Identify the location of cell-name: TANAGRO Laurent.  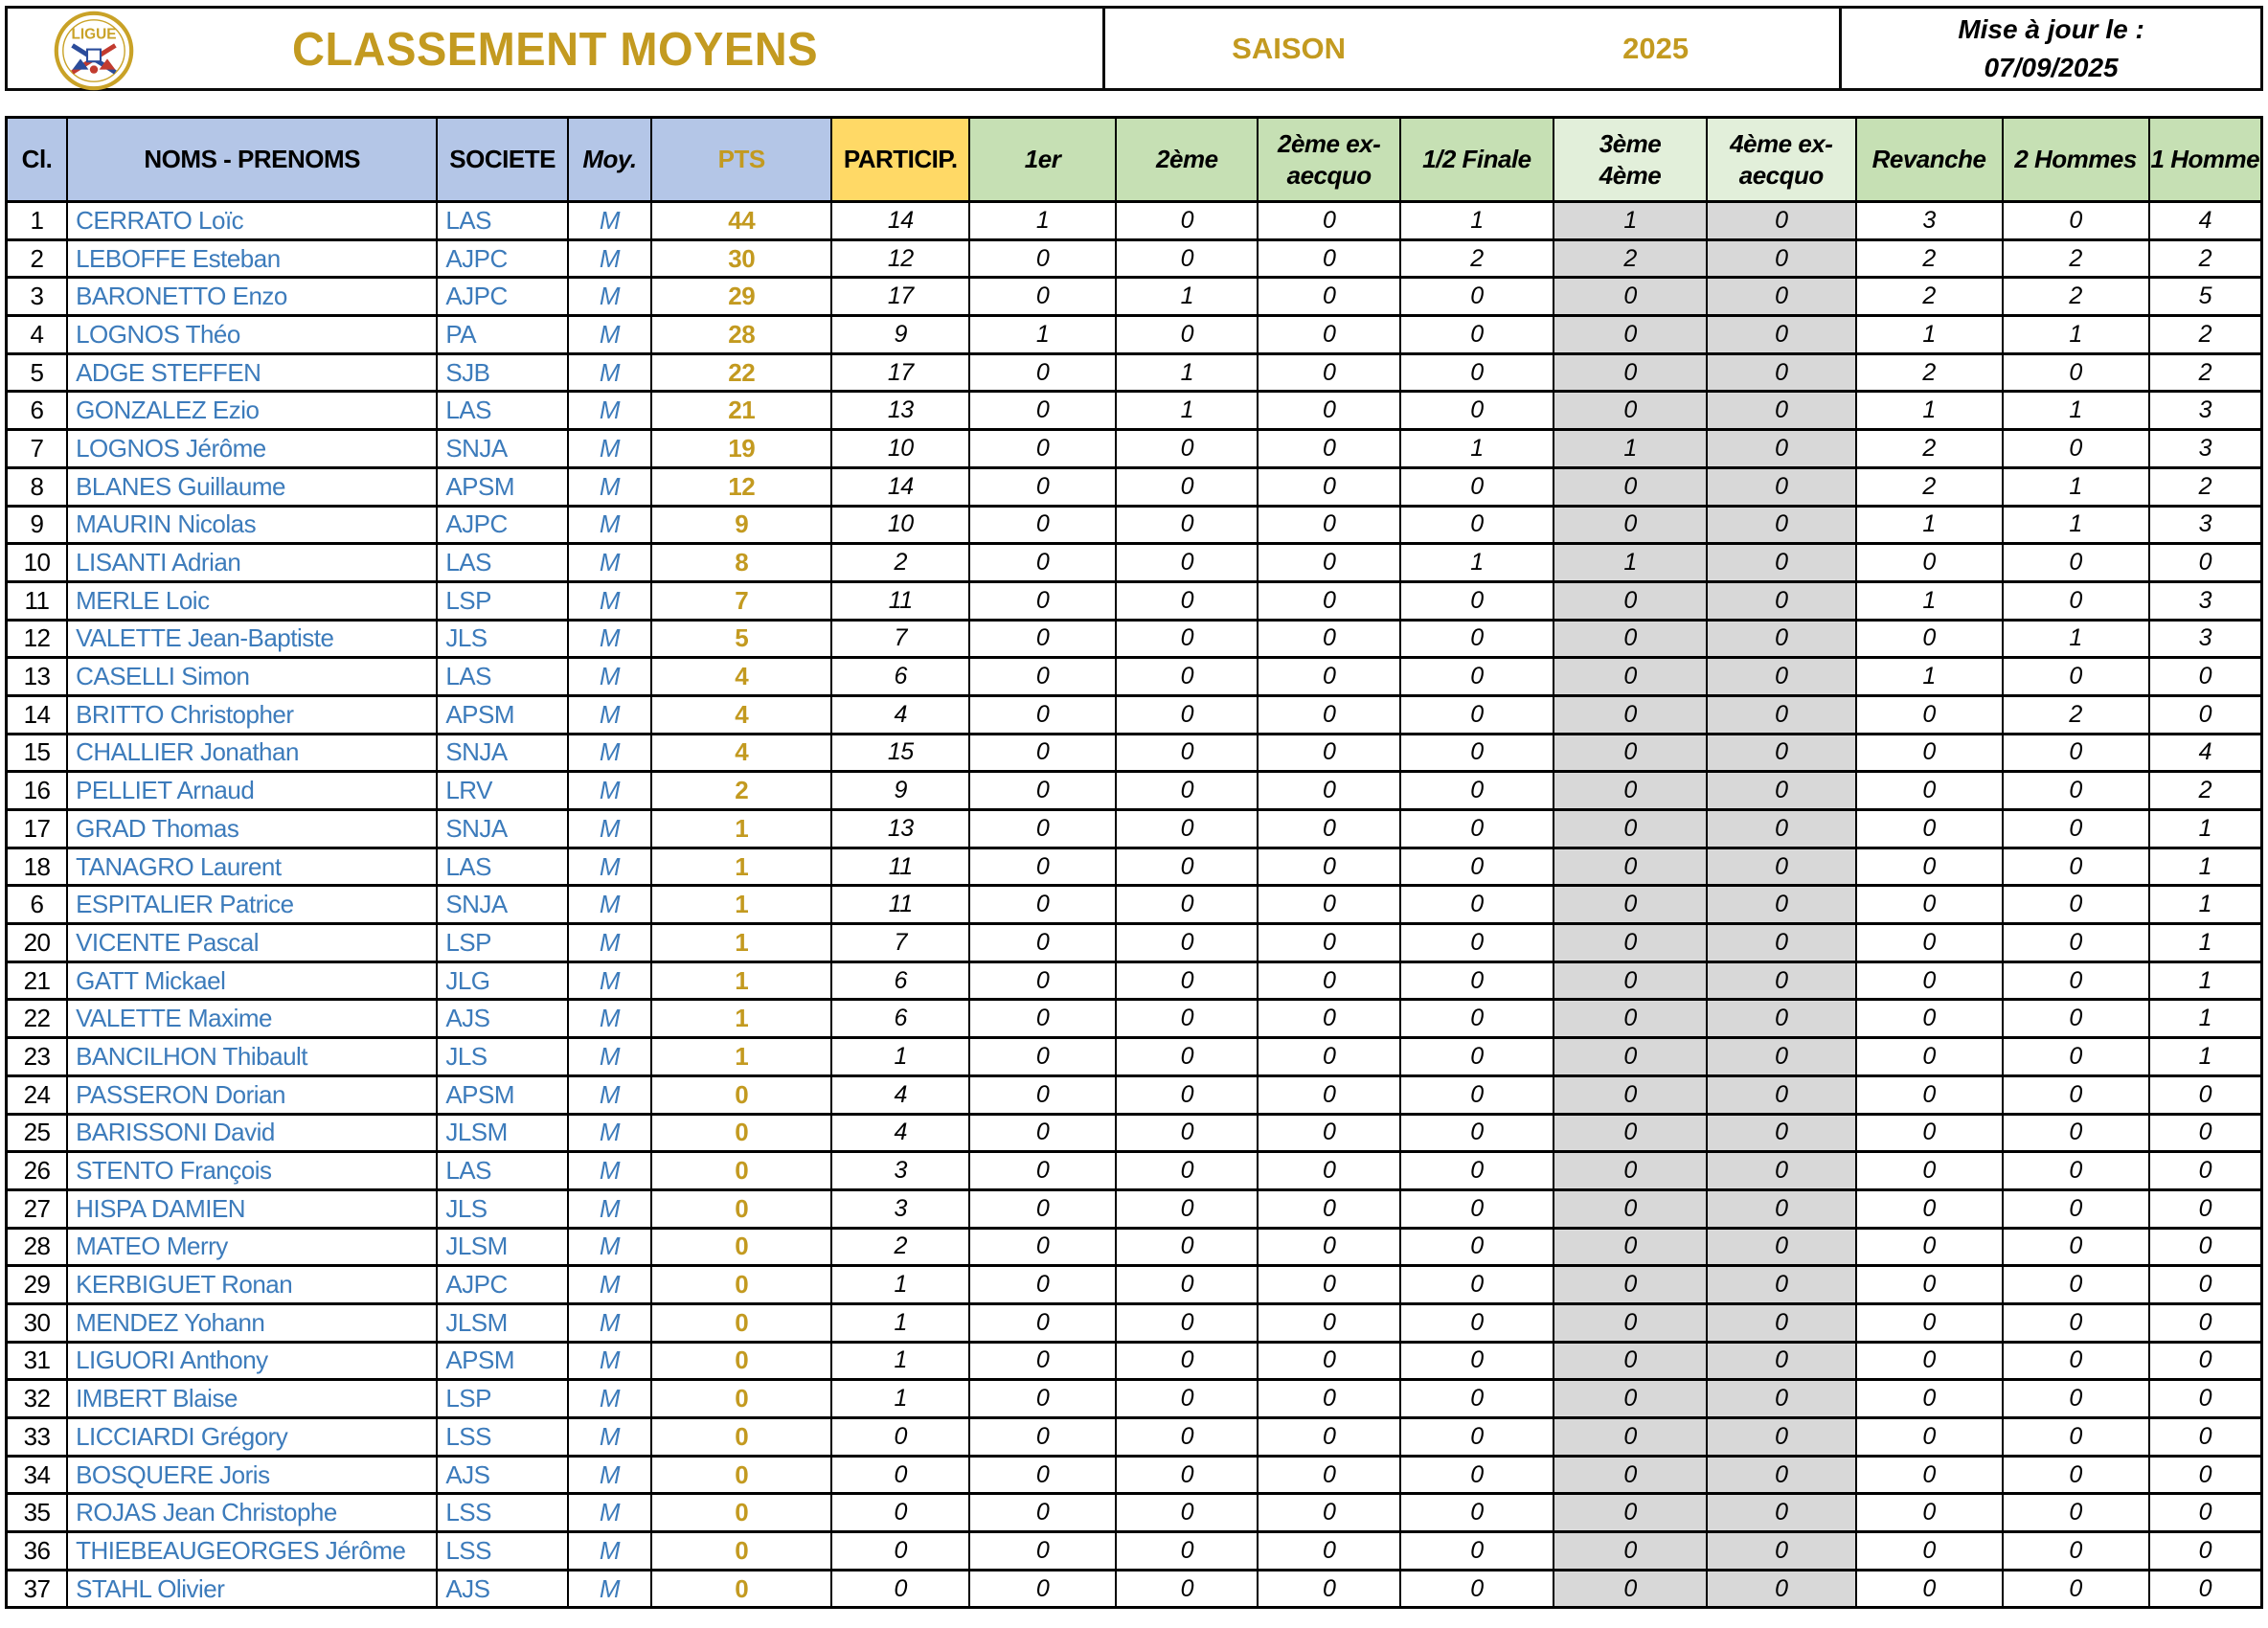
(252, 867).